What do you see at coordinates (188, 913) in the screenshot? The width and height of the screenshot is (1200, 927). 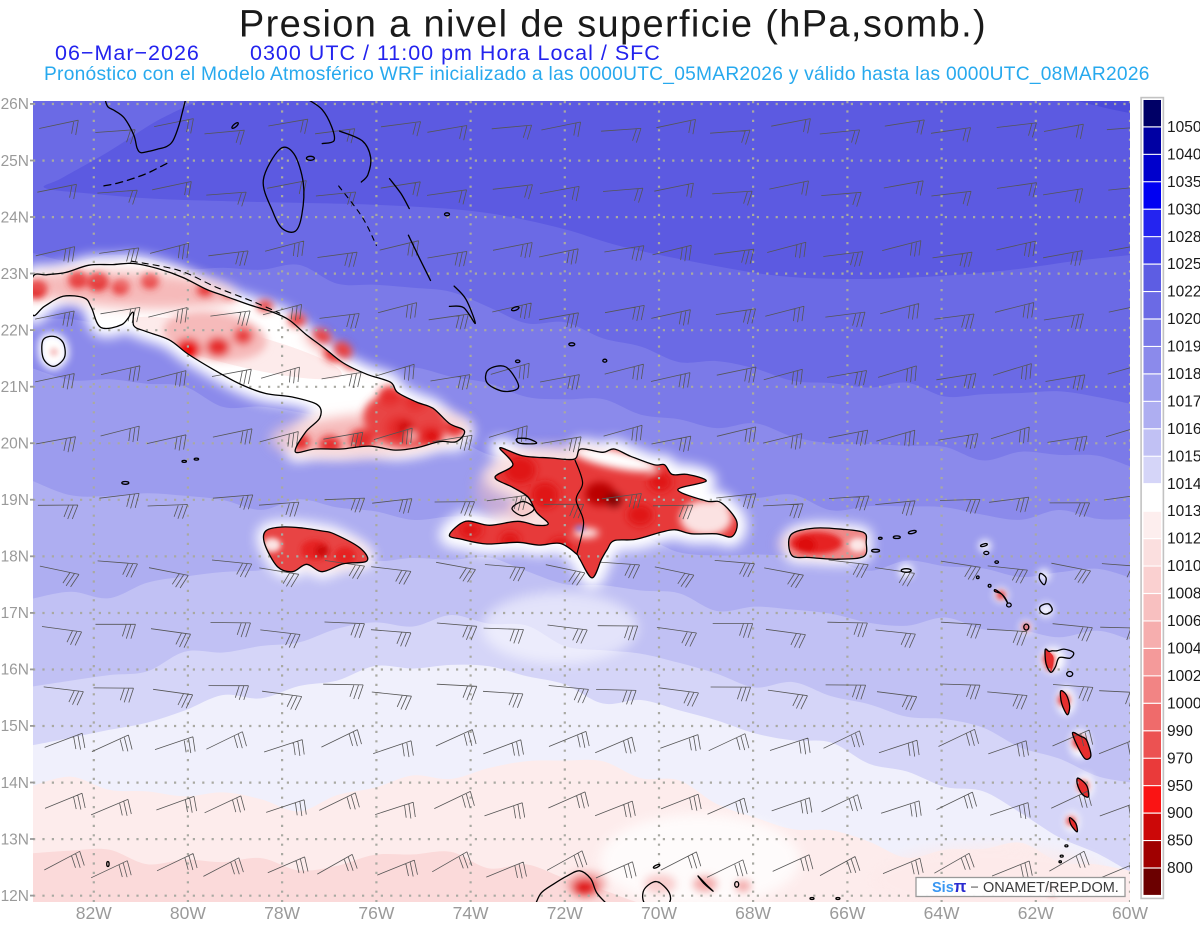 I see `svg-text: 80W` at bounding box center [188, 913].